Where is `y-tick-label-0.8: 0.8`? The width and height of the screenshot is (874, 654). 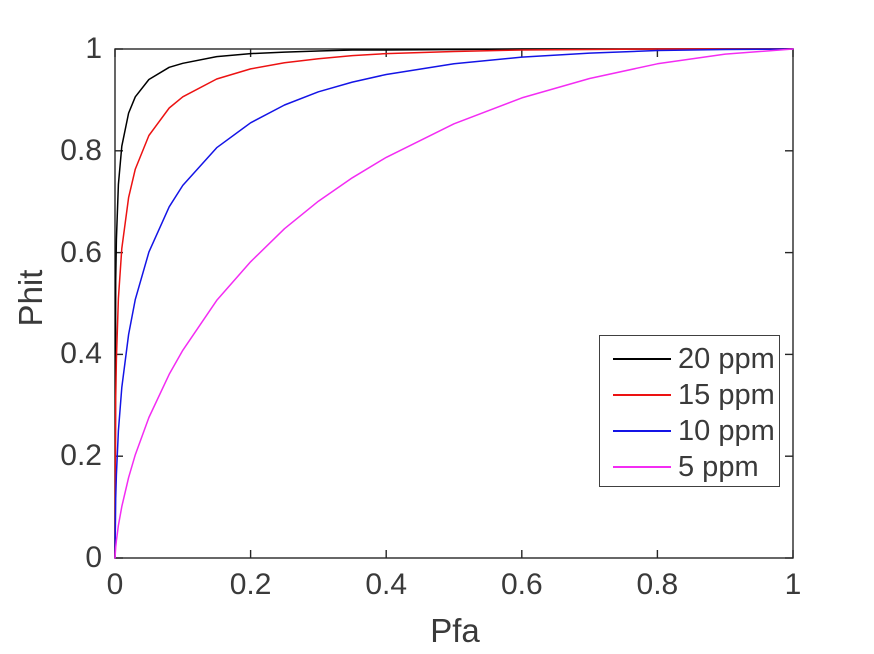 y-tick-label-0.8: 0.8 is located at coordinates (81, 150).